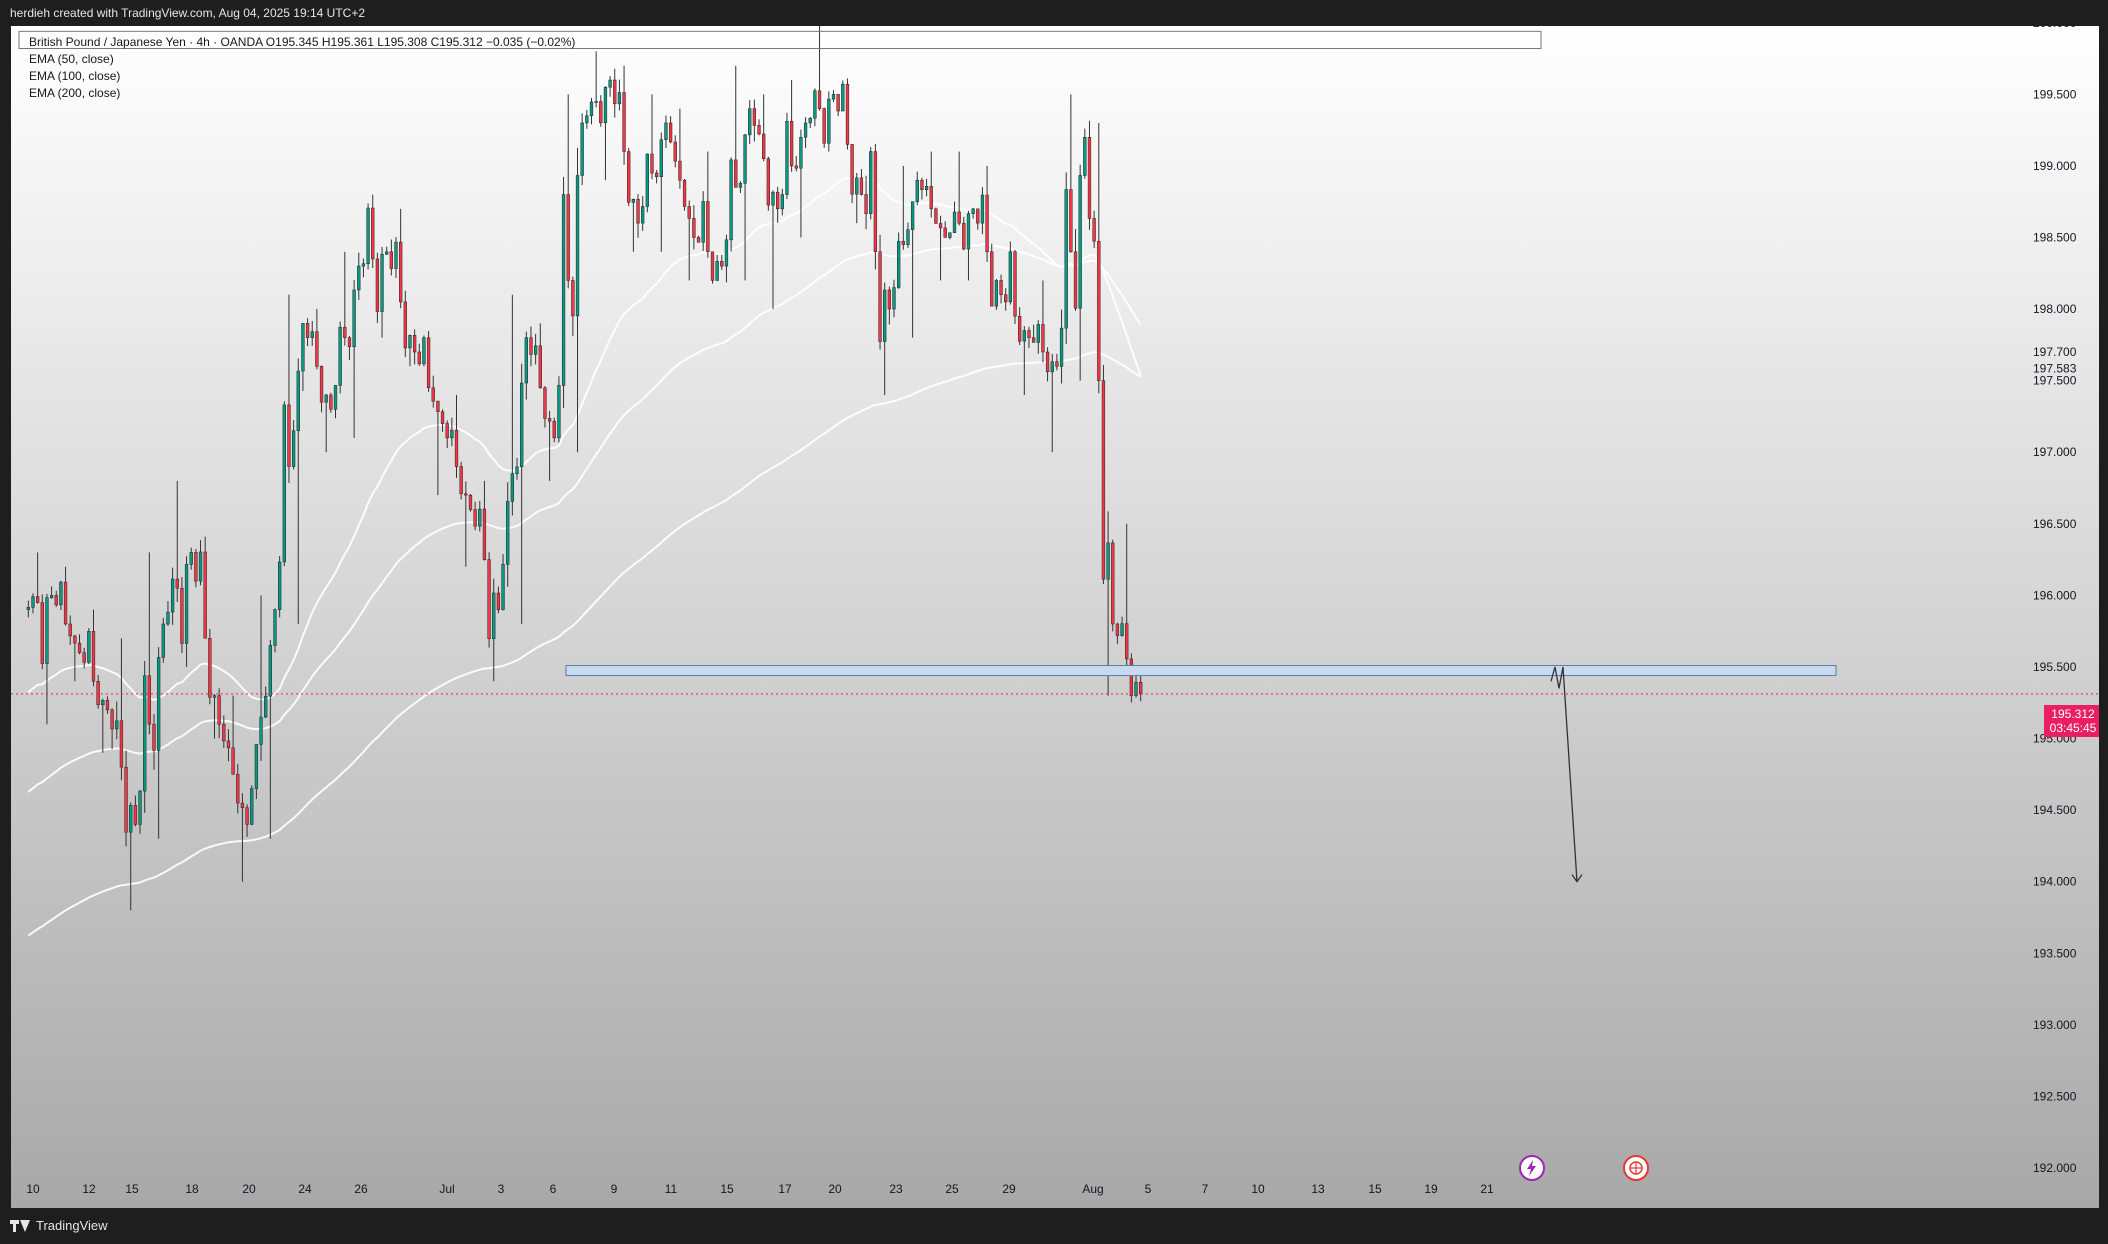 The height and width of the screenshot is (1244, 2108). What do you see at coordinates (785, 1189) in the screenshot?
I see `time-tick-label: 17` at bounding box center [785, 1189].